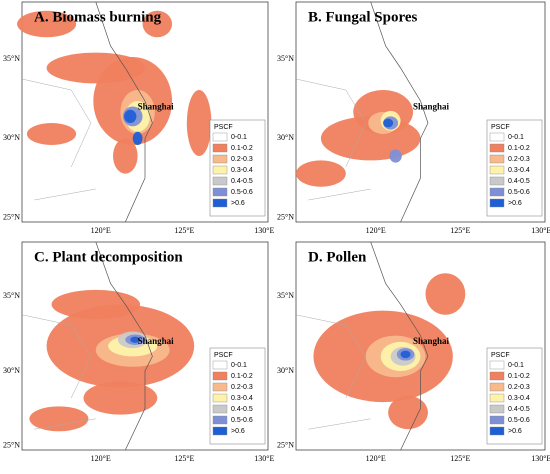 This screenshot has width=550, height=474. Describe the element at coordinates (362, 17) in the screenshot. I see `panel-title: B. Fungal Spores` at that location.